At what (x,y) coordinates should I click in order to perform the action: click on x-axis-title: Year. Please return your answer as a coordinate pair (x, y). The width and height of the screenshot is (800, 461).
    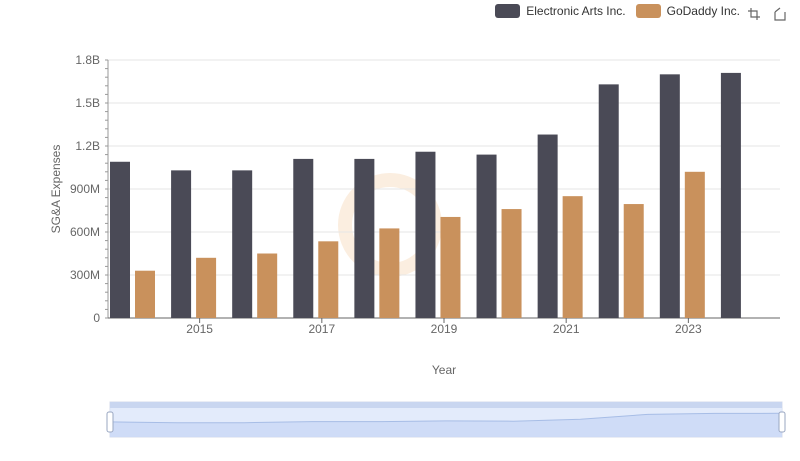
    Looking at the image, I should click on (444, 370).